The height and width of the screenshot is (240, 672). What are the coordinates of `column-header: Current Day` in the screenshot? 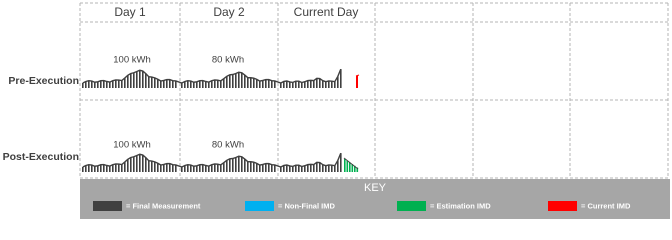 It's located at (326, 12).